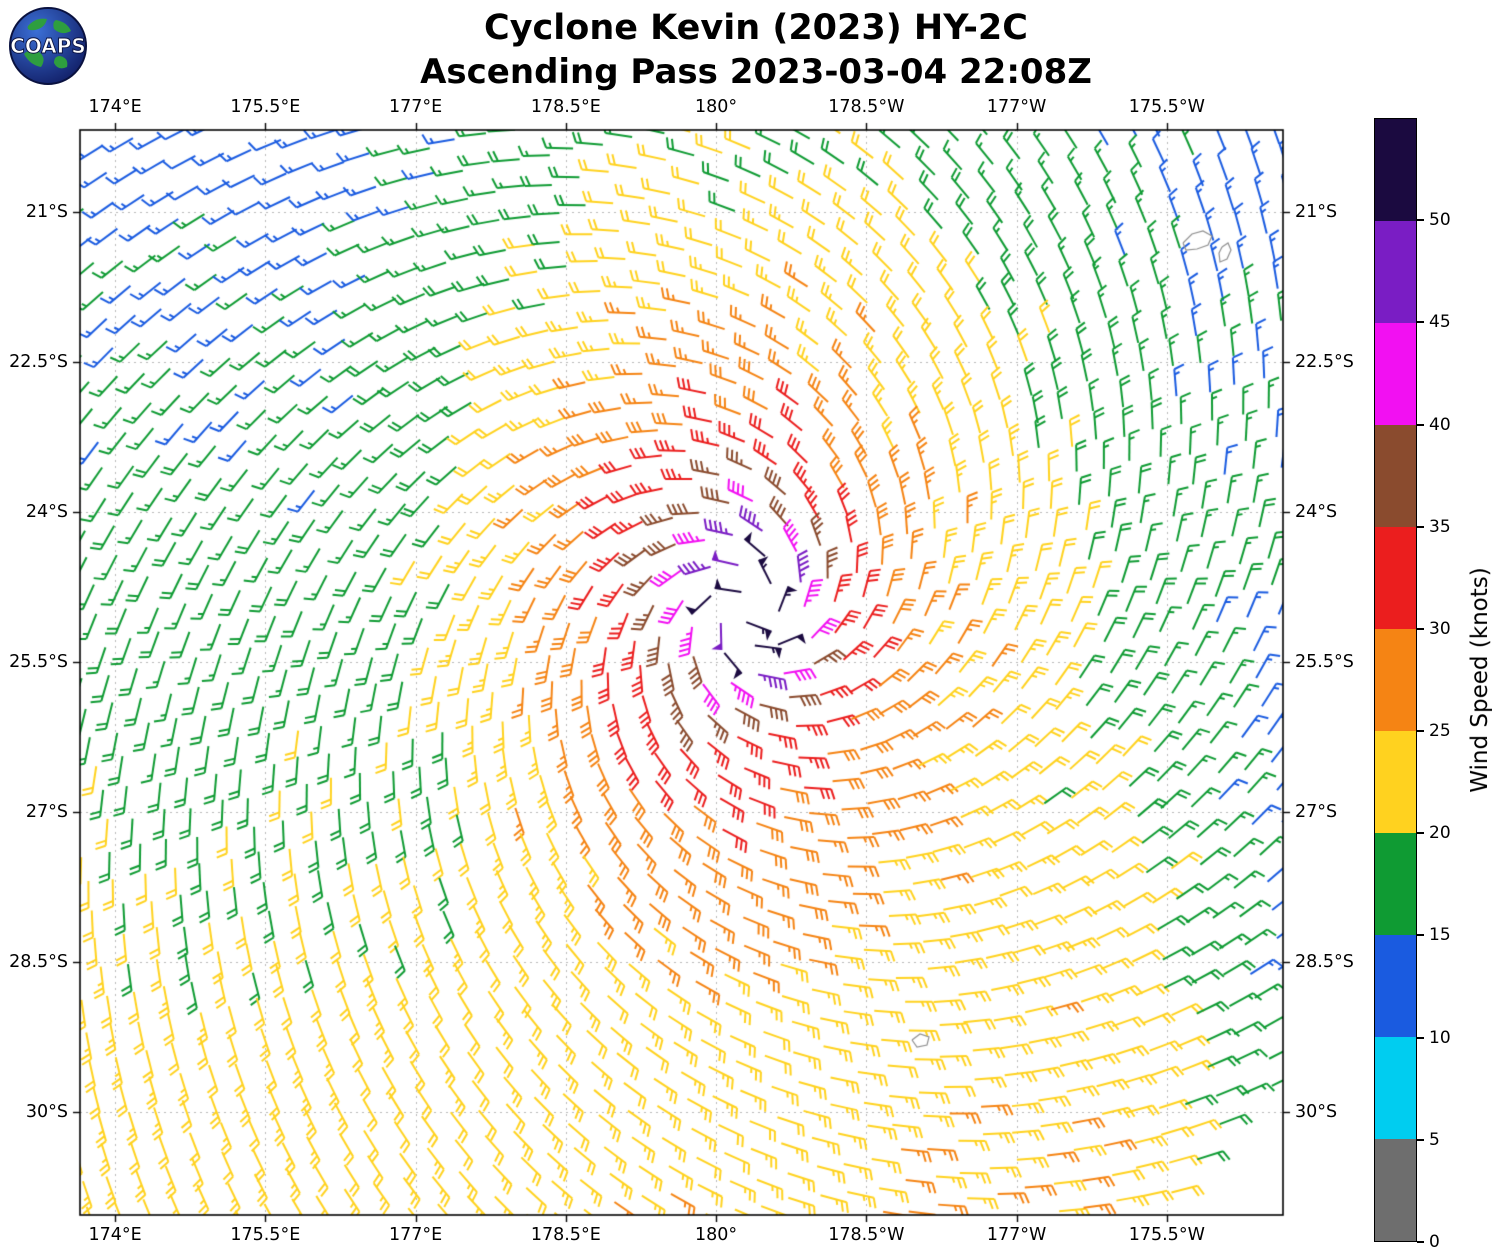 This screenshot has height=1259, width=1512. What do you see at coordinates (1016, 107) in the screenshot?
I see `x-tick-label-top: 177°W` at bounding box center [1016, 107].